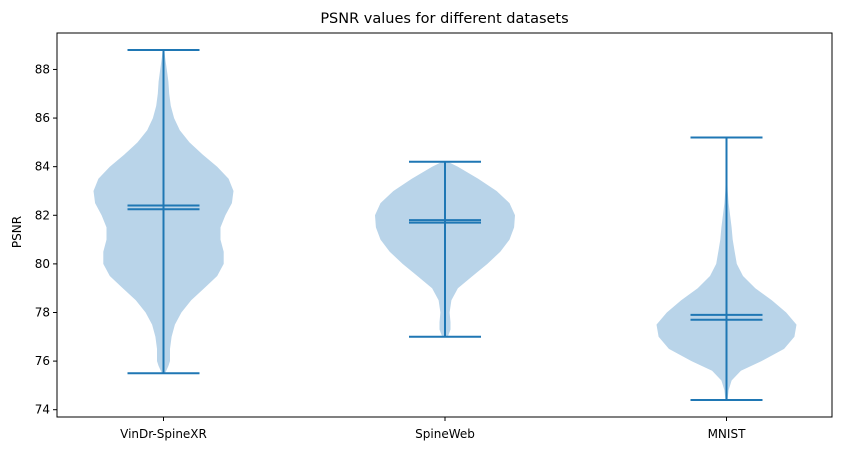 The width and height of the screenshot is (842, 451). What do you see at coordinates (42, 167) in the screenshot?
I see `y-tick-label: 84` at bounding box center [42, 167].